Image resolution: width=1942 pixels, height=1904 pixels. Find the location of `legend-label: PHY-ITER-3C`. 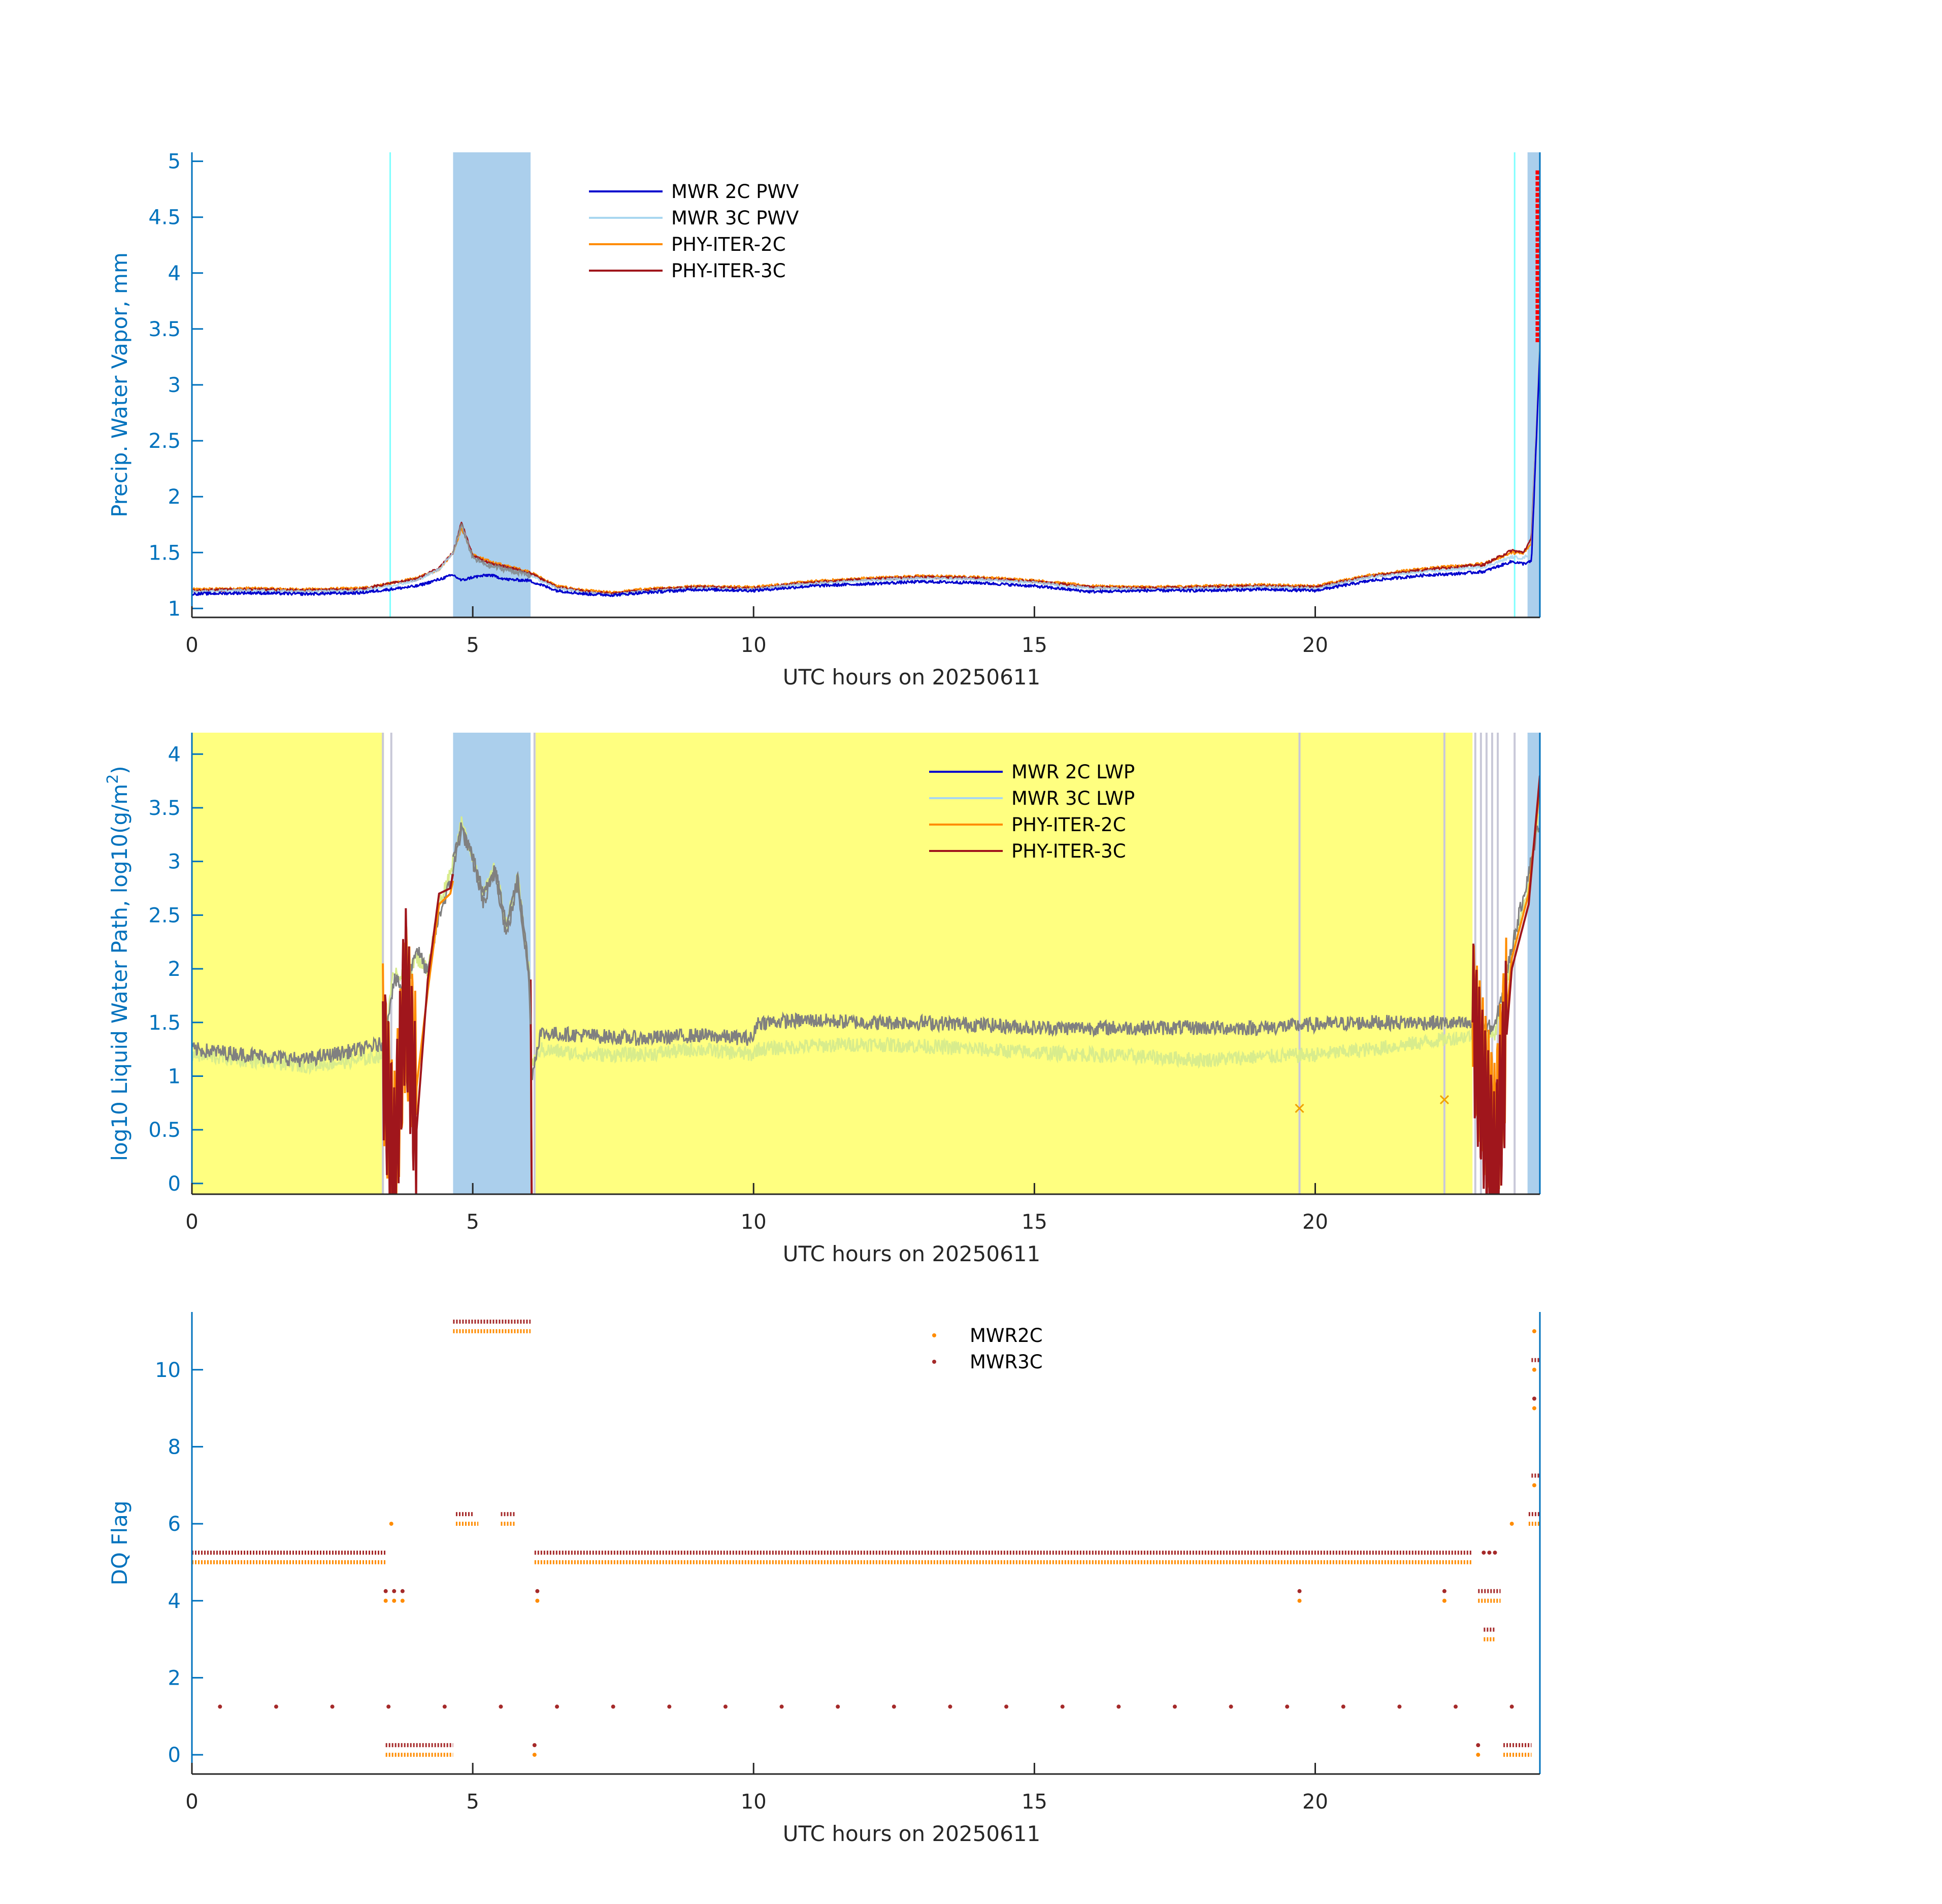

legend-label: PHY-ITER-3C is located at coordinates (728, 271).